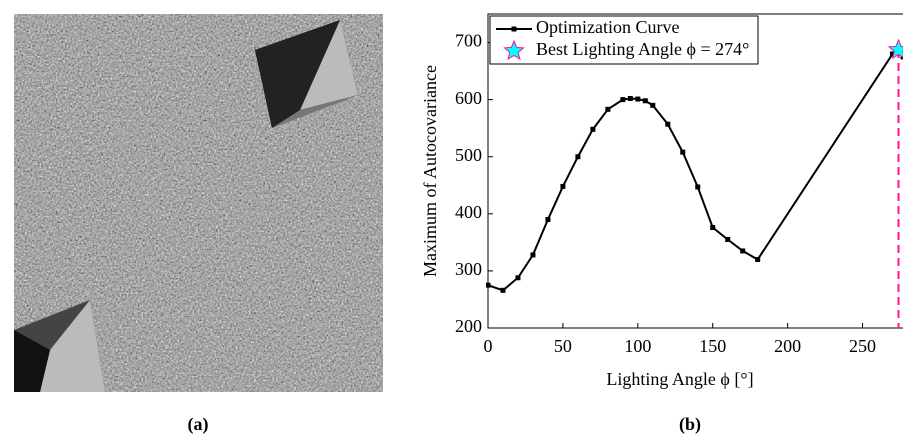 The image size is (903, 445). Describe the element at coordinates (430, 171) in the screenshot. I see `y-axis-label: Maximum of Autocovariance` at that location.